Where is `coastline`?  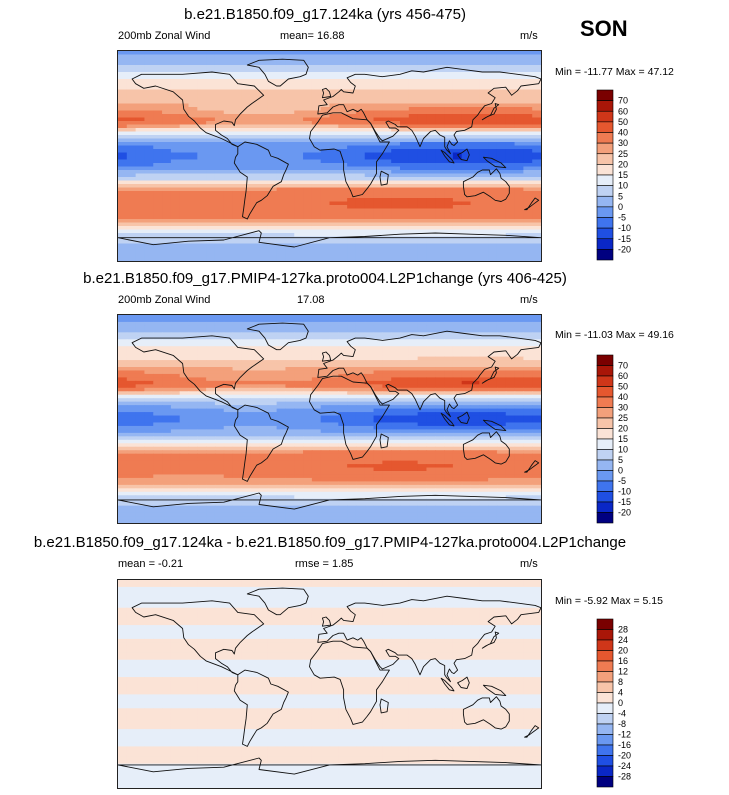
coastline is located at coordinates (329, 239).